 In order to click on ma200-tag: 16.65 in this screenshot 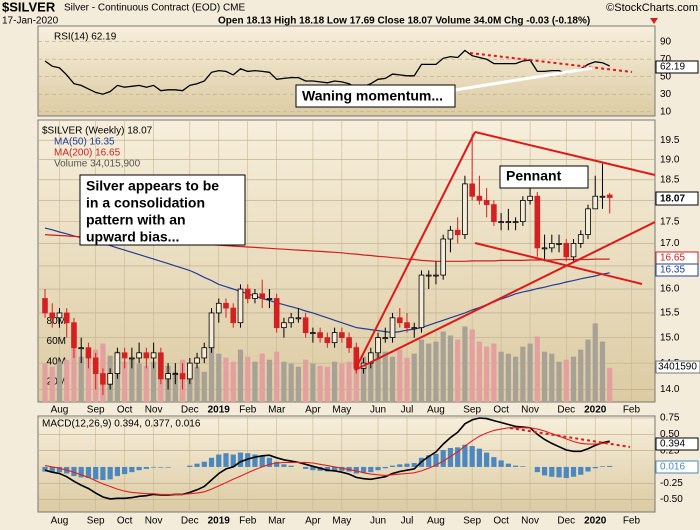, I will do `click(672, 258)`.